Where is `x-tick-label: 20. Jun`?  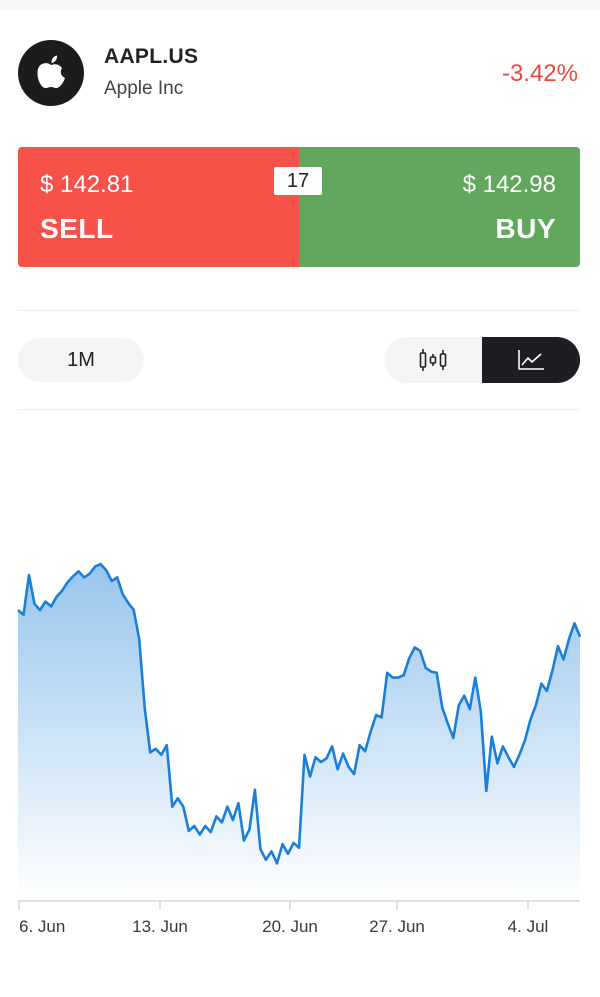 x-tick-label: 20. Jun is located at coordinates (290, 926).